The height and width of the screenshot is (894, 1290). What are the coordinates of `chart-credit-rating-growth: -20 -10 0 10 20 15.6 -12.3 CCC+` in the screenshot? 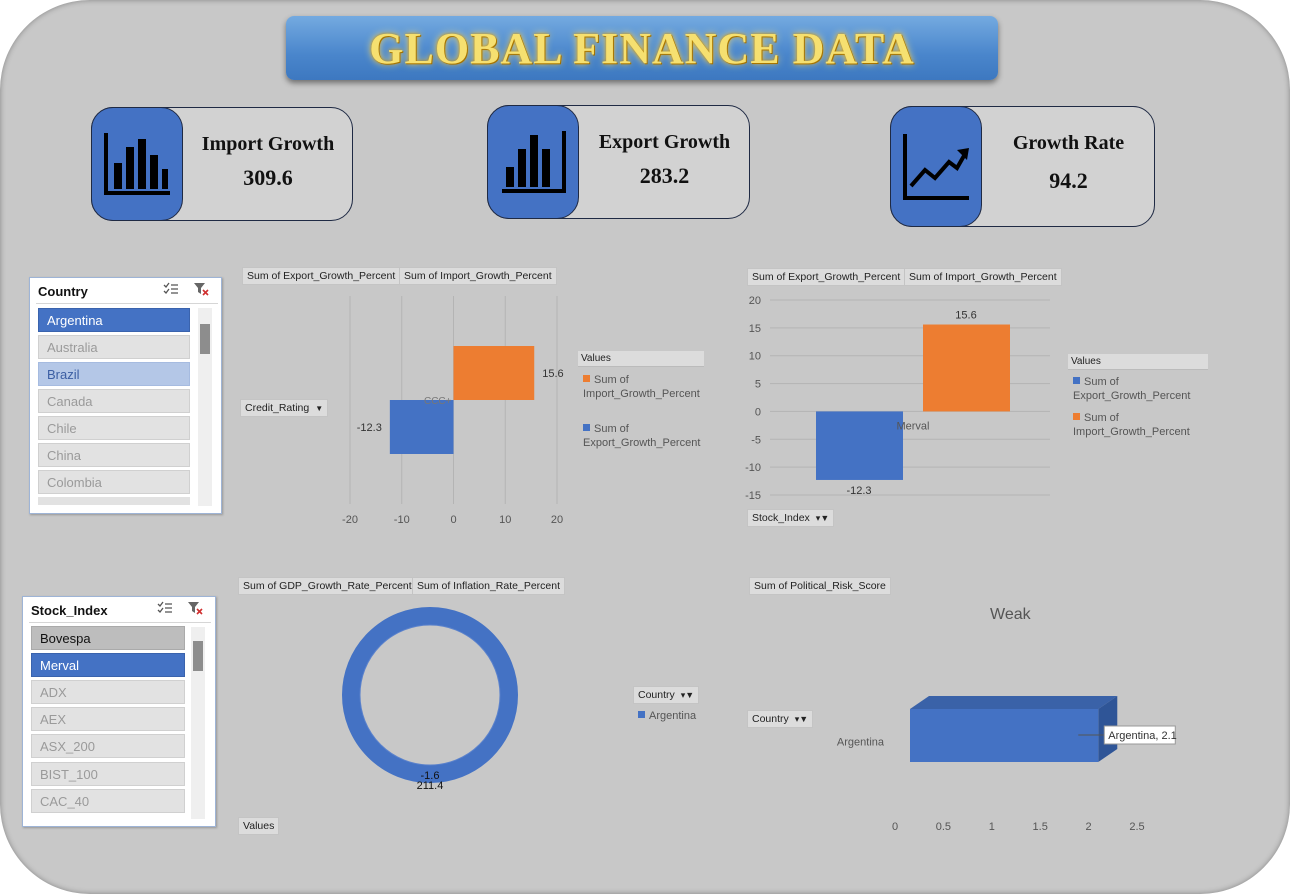 It's located at (453, 411).